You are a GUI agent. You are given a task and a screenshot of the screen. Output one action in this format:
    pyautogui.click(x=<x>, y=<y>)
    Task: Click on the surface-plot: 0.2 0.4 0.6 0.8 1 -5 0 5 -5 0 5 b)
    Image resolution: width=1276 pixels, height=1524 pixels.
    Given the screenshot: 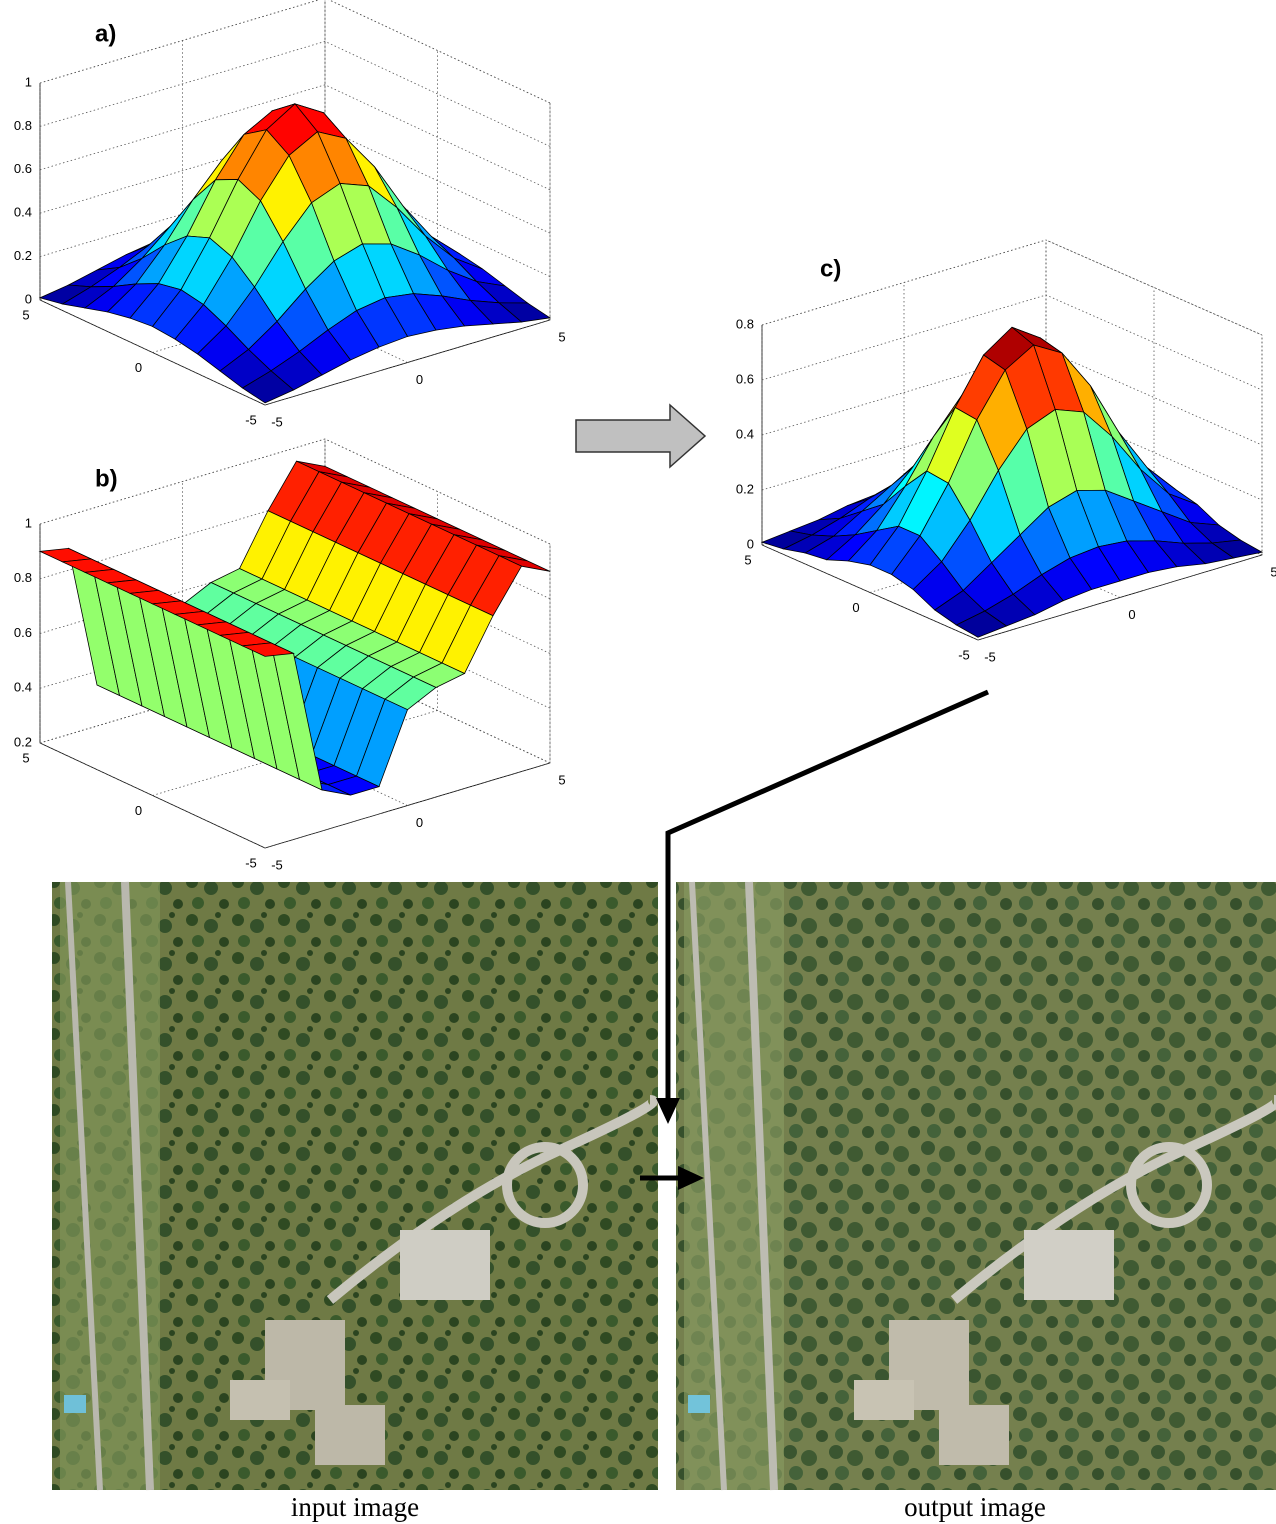 What is the action you would take?
    pyautogui.click(x=290, y=655)
    